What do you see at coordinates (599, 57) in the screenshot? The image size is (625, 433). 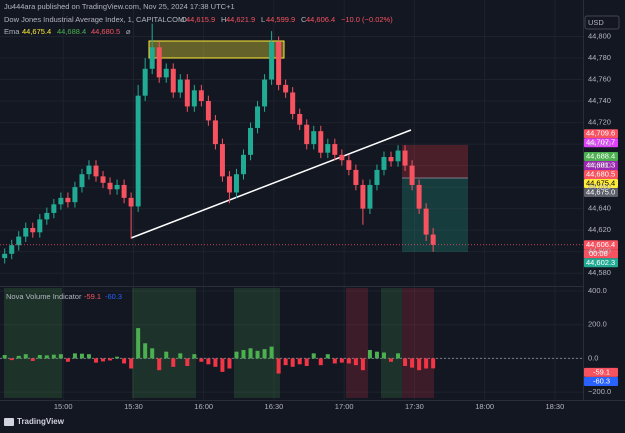 I see `y-tick-label: 44,780` at bounding box center [599, 57].